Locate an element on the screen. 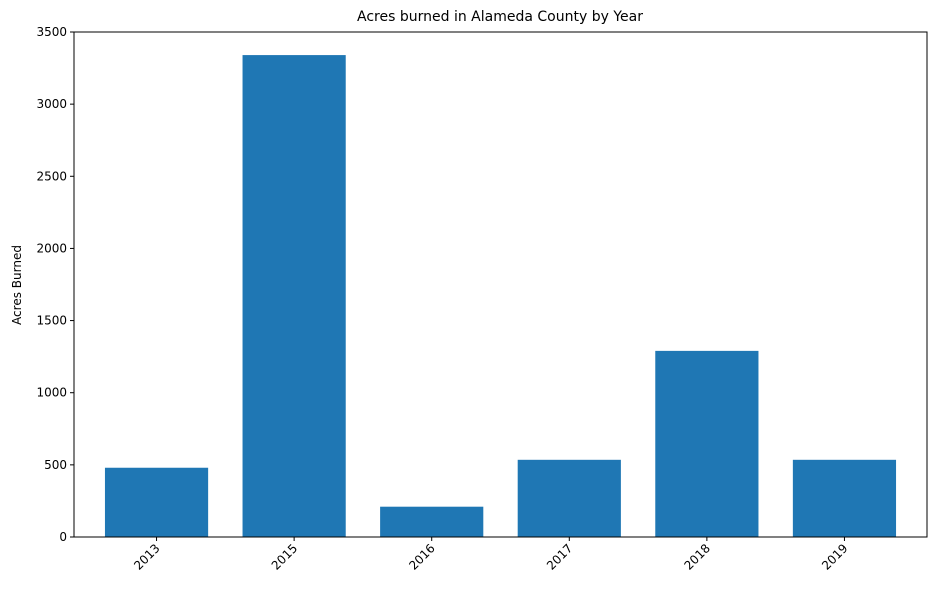 Image resolution: width=936 pixels, height=592 pixels. bar-2019 is located at coordinates (844, 498).